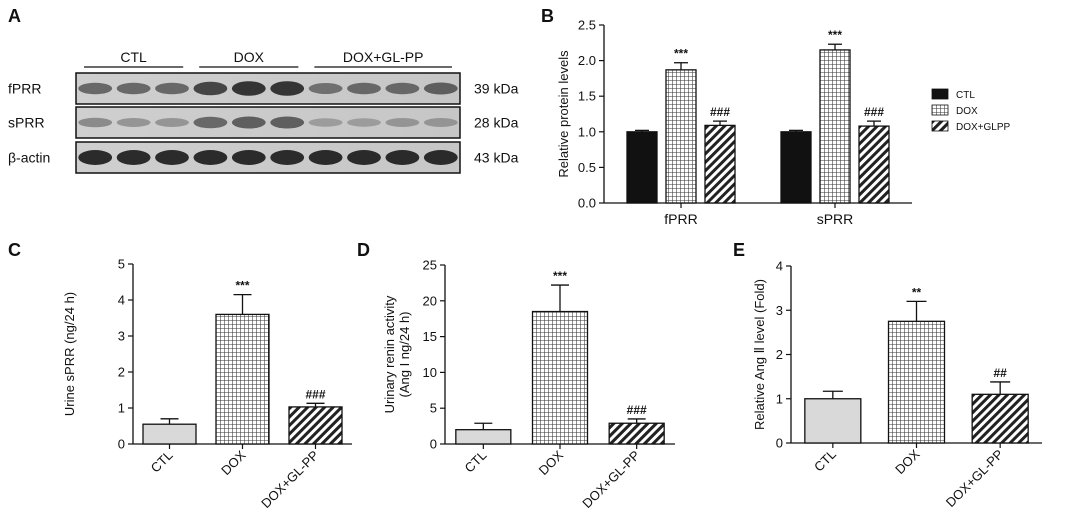  I want to click on panel-label-b: B, so click(547, 16).